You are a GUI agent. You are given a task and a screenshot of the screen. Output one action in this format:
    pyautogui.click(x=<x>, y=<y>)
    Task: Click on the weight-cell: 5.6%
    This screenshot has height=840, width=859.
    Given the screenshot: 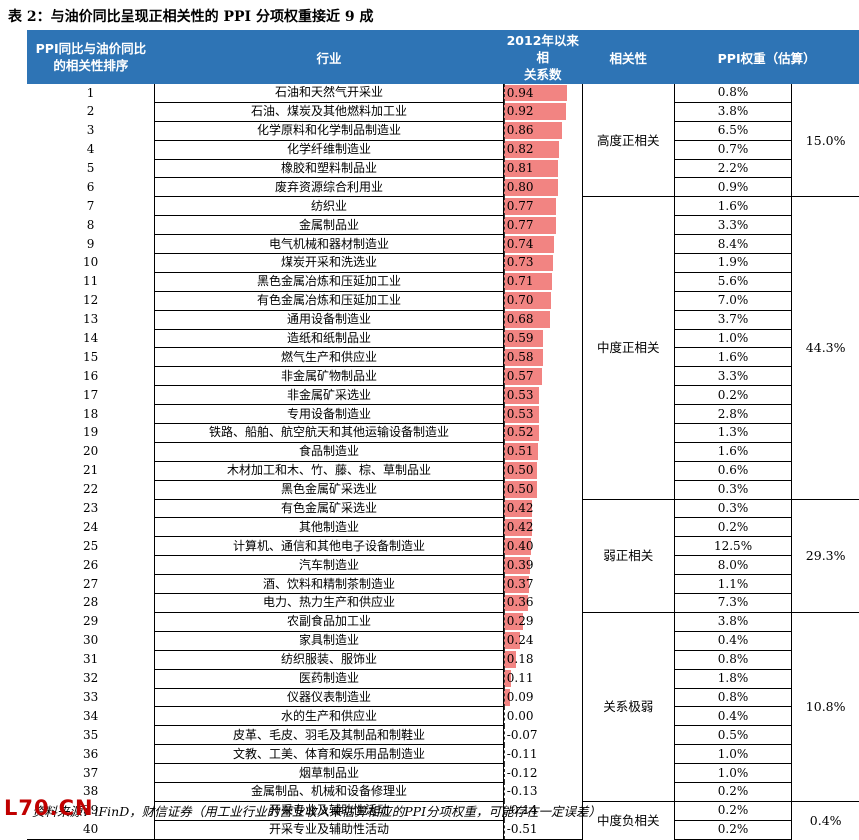 What is the action you would take?
    pyautogui.click(x=733, y=282)
    